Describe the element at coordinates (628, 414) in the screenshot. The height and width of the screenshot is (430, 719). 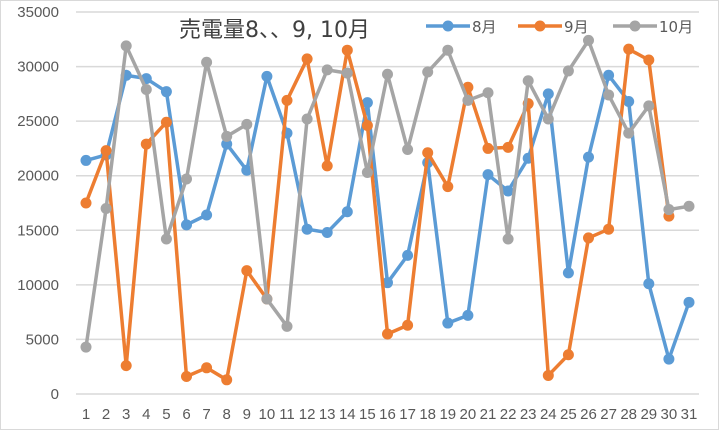
I see `x-tick-label: 28` at that location.